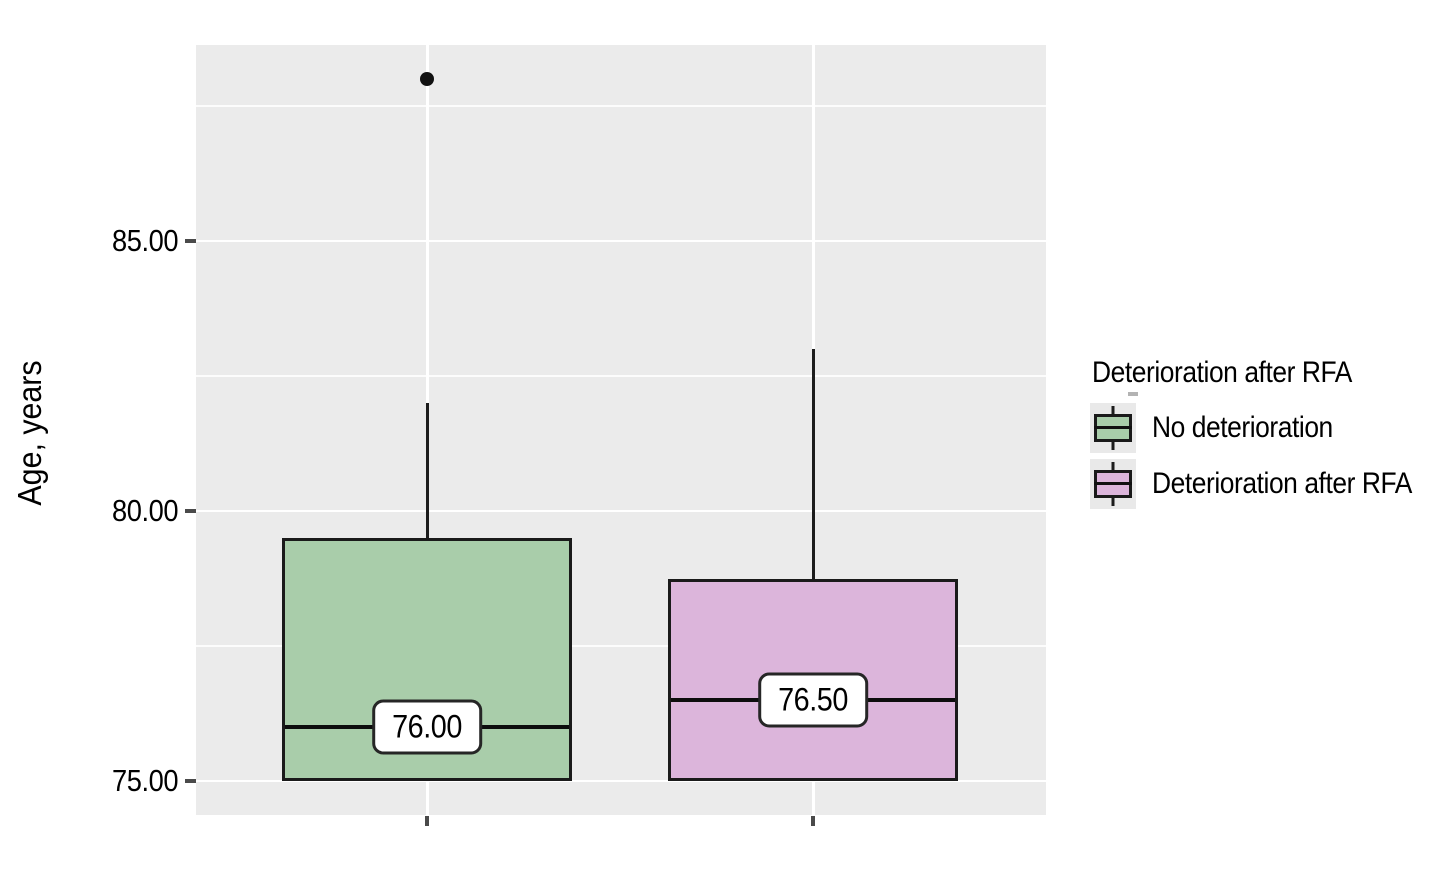 This screenshot has height=875, width=1455. I want to click on y-tick-label-text: 80.00, so click(145, 510).